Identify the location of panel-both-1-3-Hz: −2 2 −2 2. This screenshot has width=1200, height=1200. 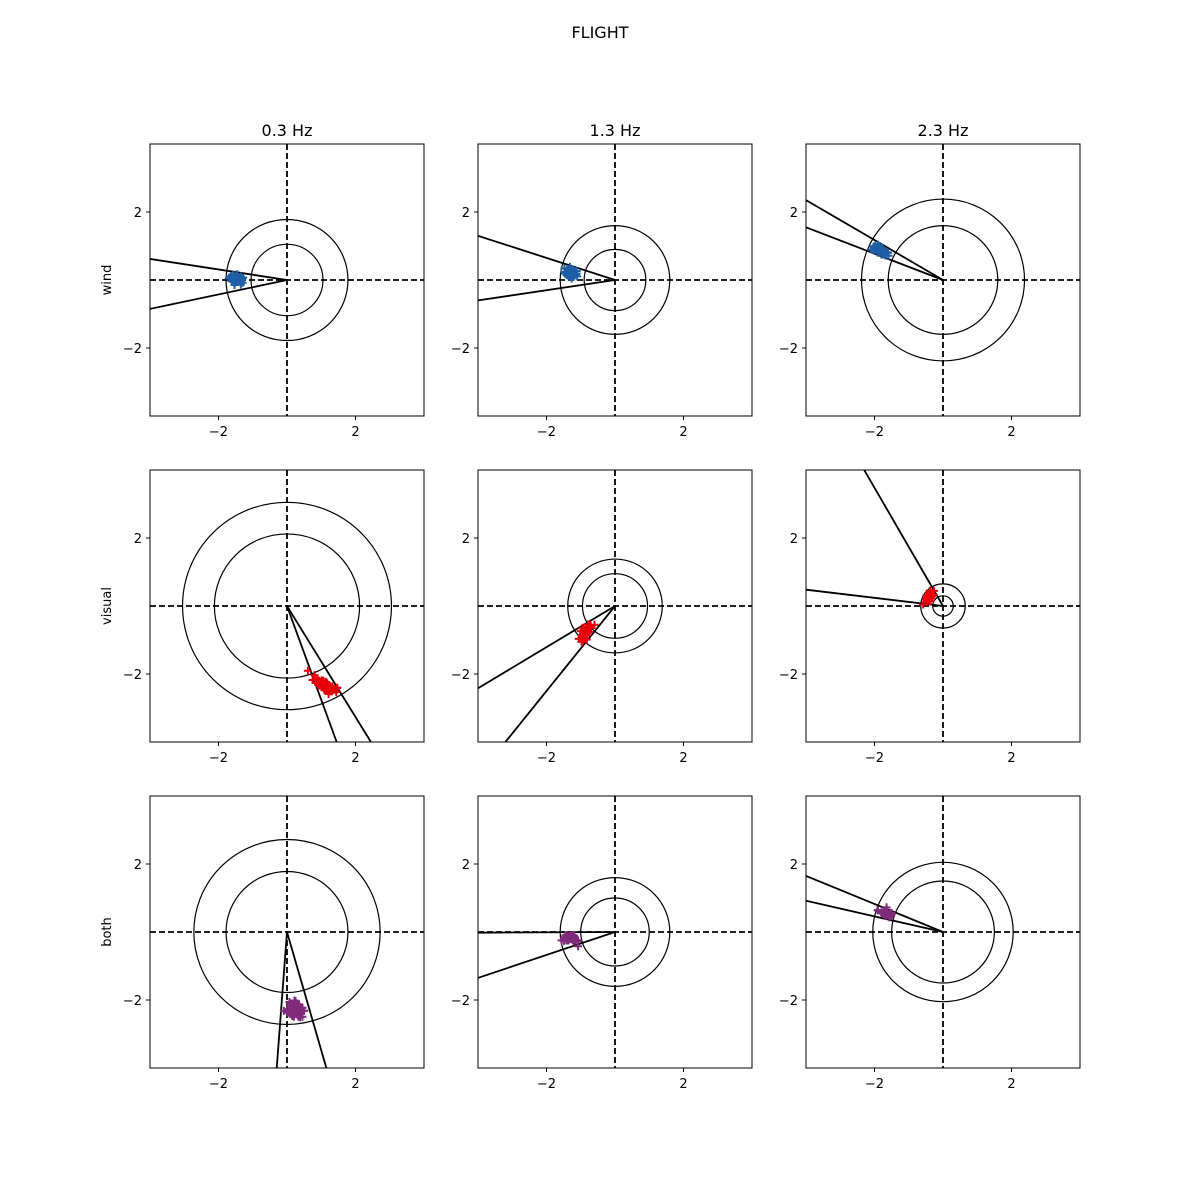
(602, 943).